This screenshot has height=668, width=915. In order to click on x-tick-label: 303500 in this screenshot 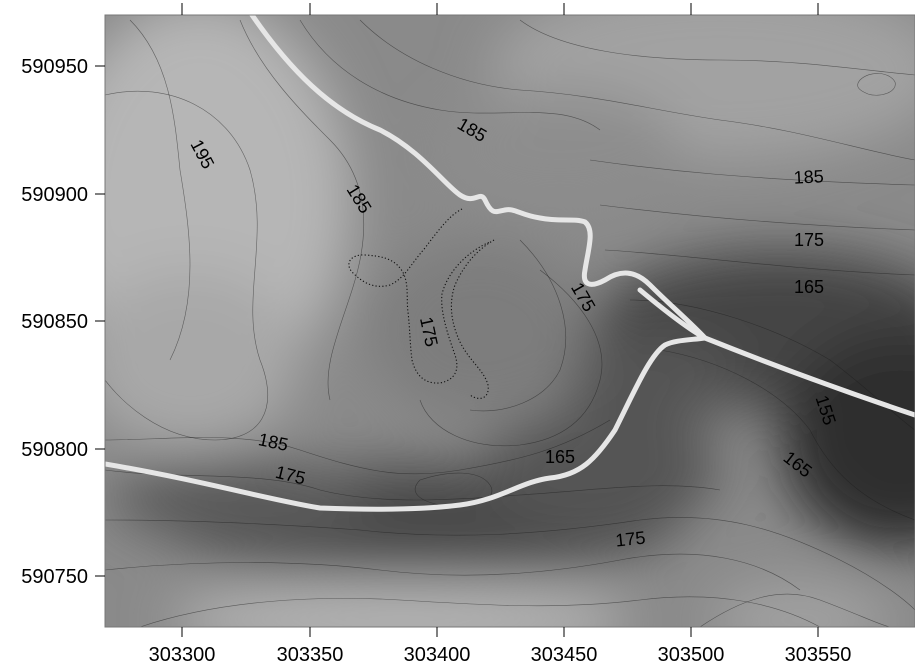, I will do `click(691, 655)`.